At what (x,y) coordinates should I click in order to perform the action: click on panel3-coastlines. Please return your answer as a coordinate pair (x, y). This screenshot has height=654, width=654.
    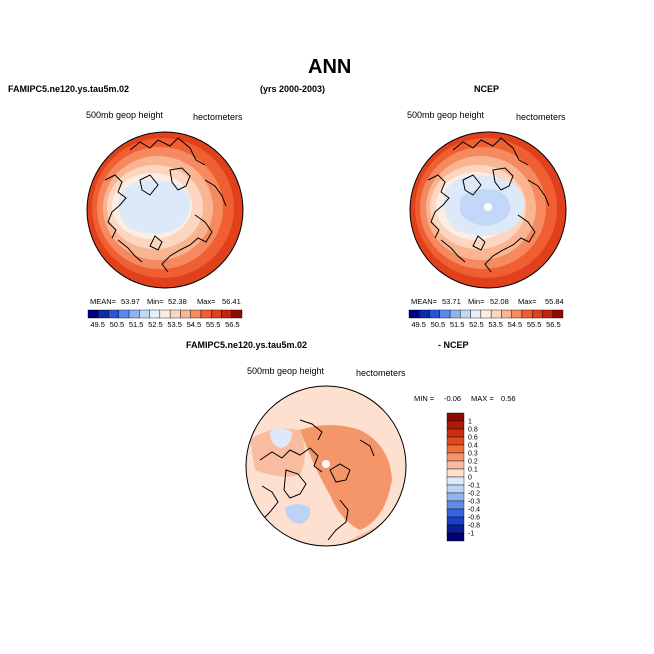
    Looking at the image, I should click on (317, 480).